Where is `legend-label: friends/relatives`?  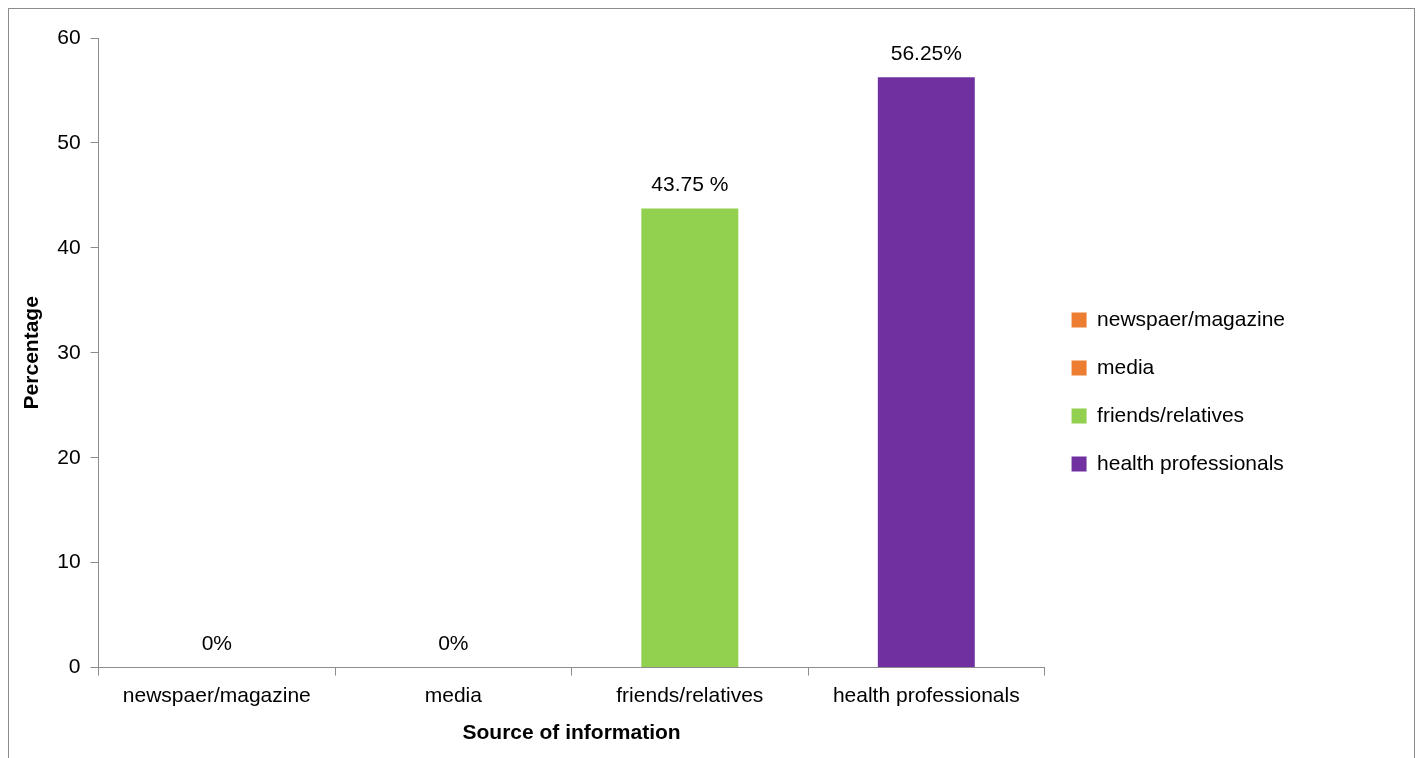
legend-label: friends/relatives is located at coordinates (1171, 414).